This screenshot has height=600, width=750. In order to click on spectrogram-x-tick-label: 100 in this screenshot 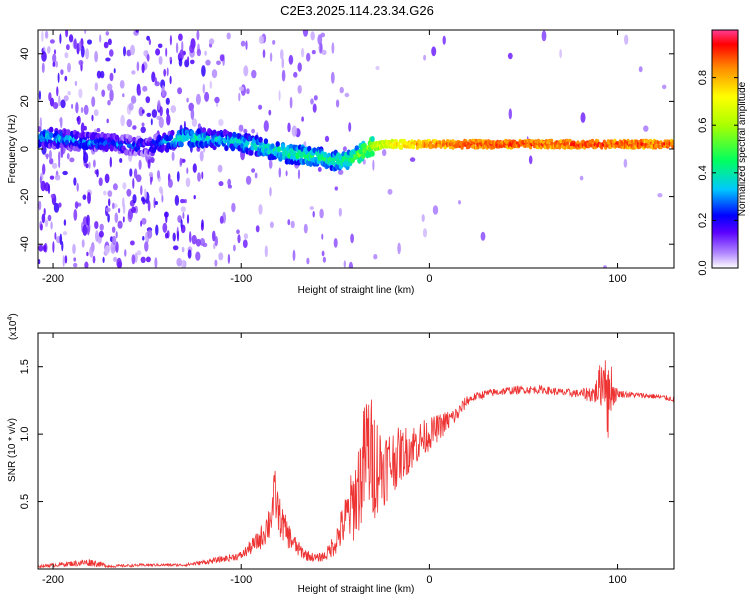, I will do `click(617, 279)`.